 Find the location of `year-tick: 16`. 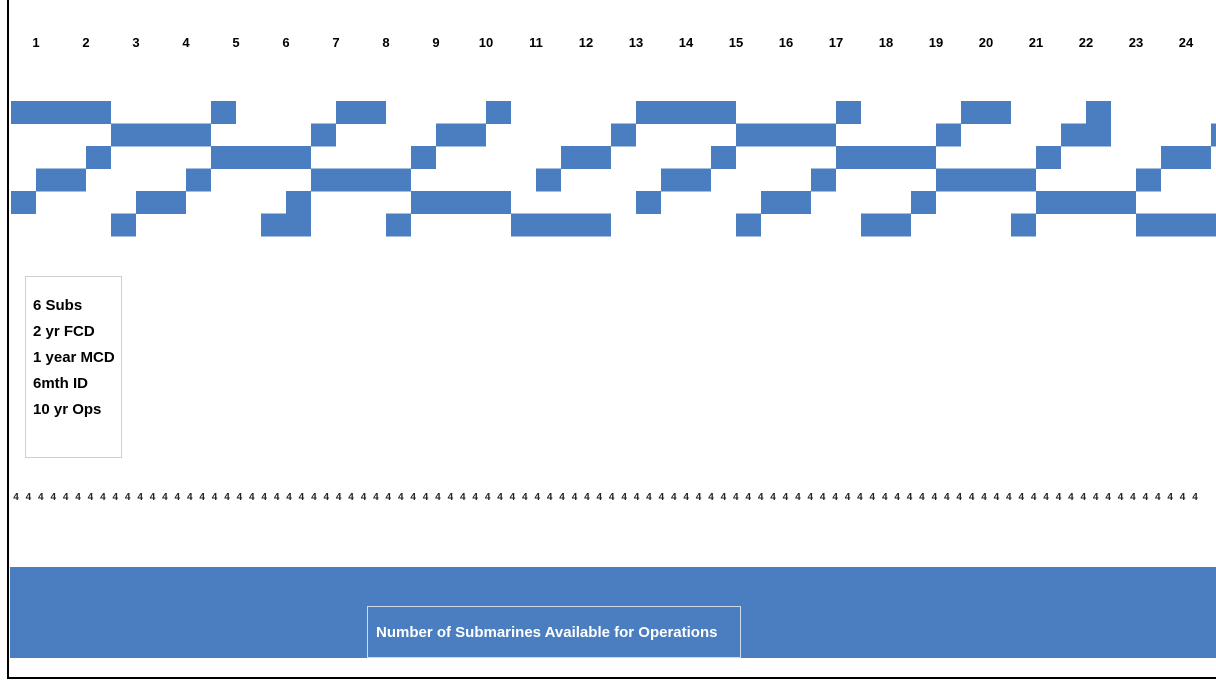

year-tick: 16 is located at coordinates (786, 42).